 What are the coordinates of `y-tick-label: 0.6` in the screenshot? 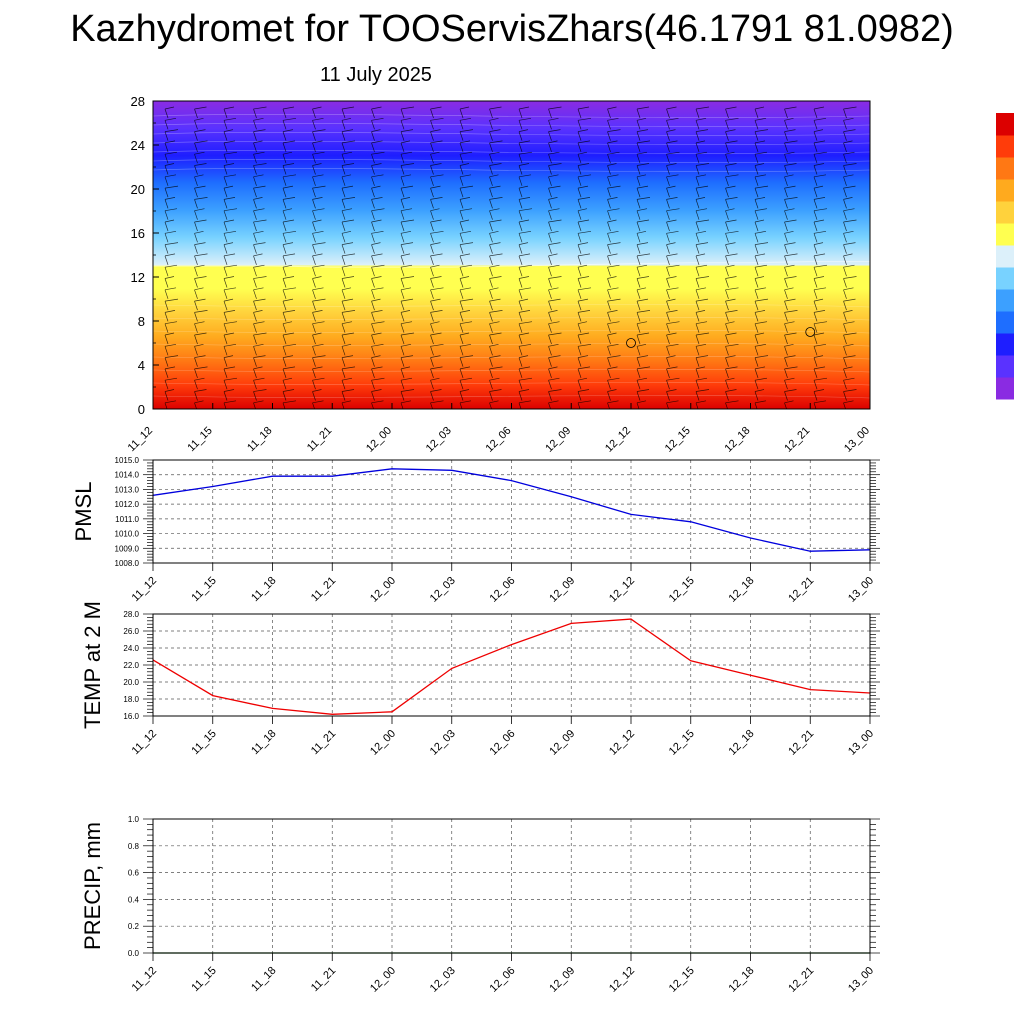 It's located at (134, 873).